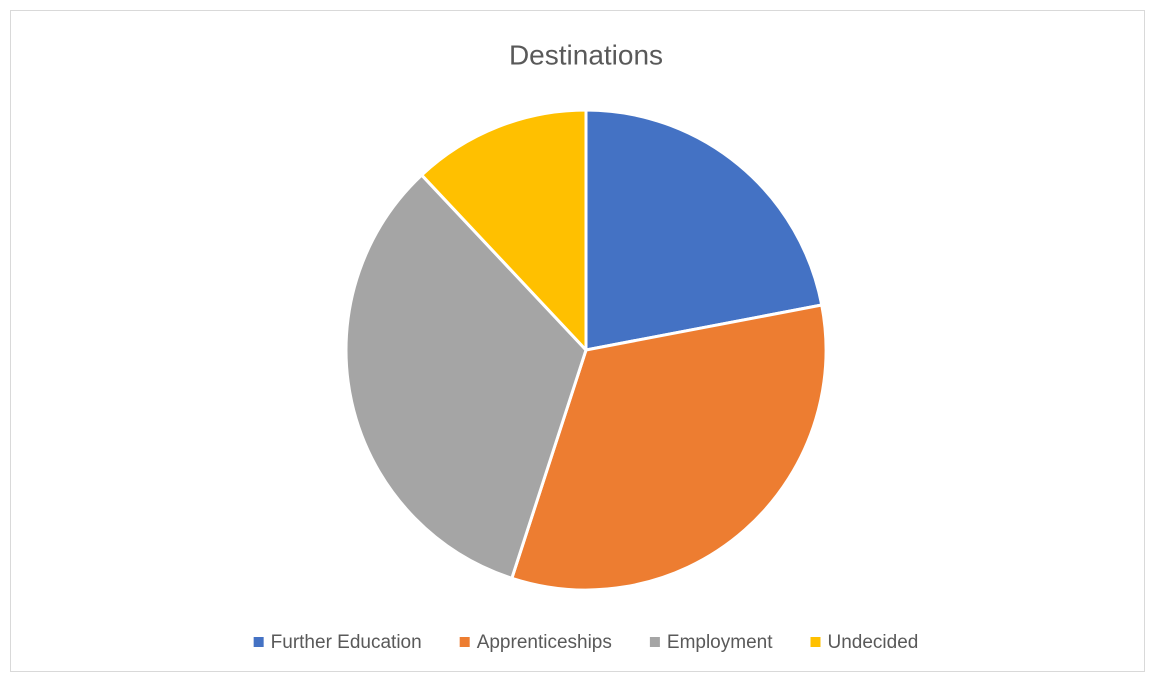 The width and height of the screenshot is (1155, 684). What do you see at coordinates (346, 642) in the screenshot?
I see `legend-label: Further Education` at bounding box center [346, 642].